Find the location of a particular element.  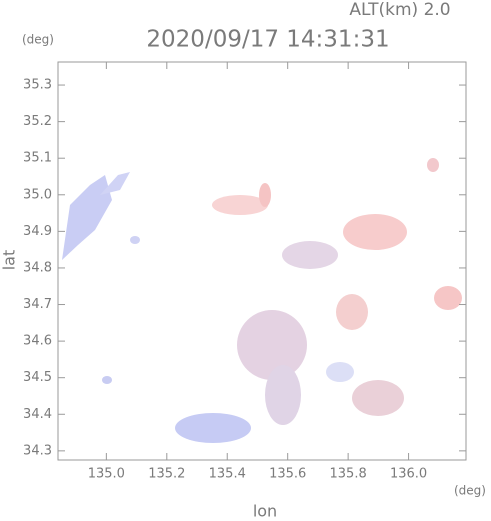

x-tick-label: 135.4 is located at coordinates (227, 474).